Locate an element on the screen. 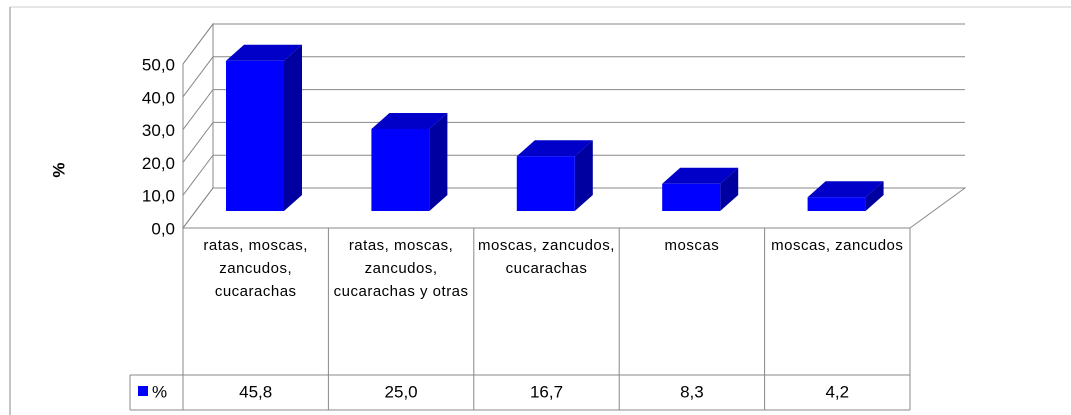 This screenshot has width=1071, height=415. value-label: 16,7 is located at coordinates (546, 391).